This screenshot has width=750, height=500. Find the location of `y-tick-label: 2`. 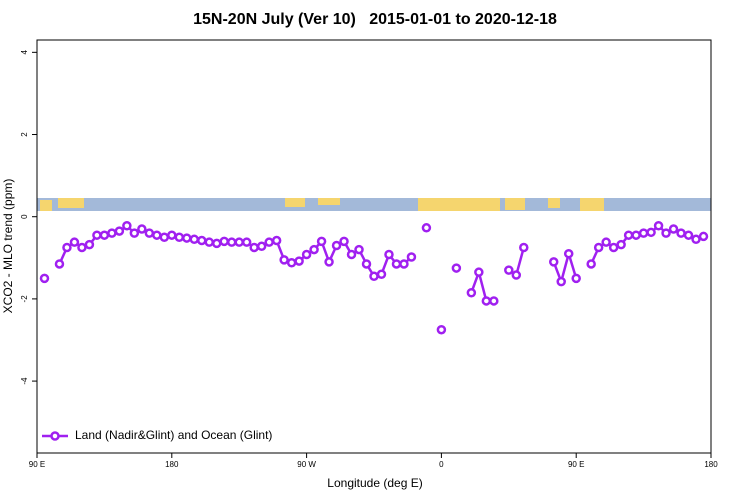

y-tick-label: 2 is located at coordinates (24, 134).